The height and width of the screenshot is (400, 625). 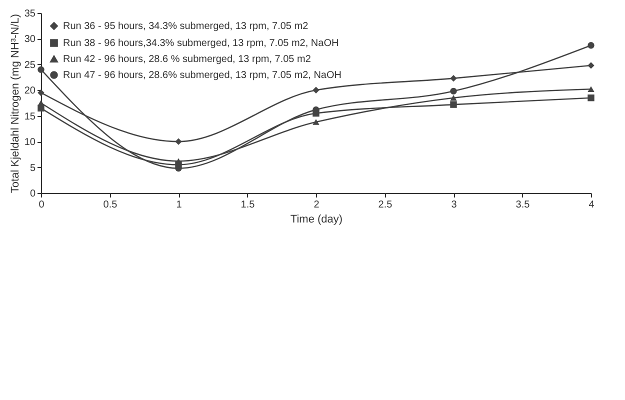 I want to click on y-tick-label: 20, so click(x=30, y=91).